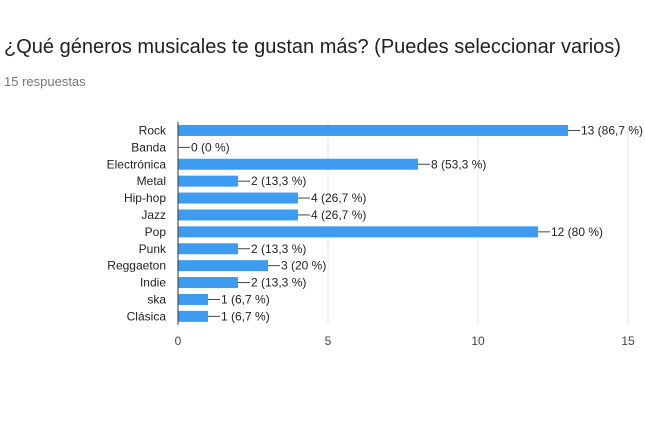 The height and width of the screenshot is (421, 645). I want to click on data-label: 13 (86,7 %), so click(612, 130).